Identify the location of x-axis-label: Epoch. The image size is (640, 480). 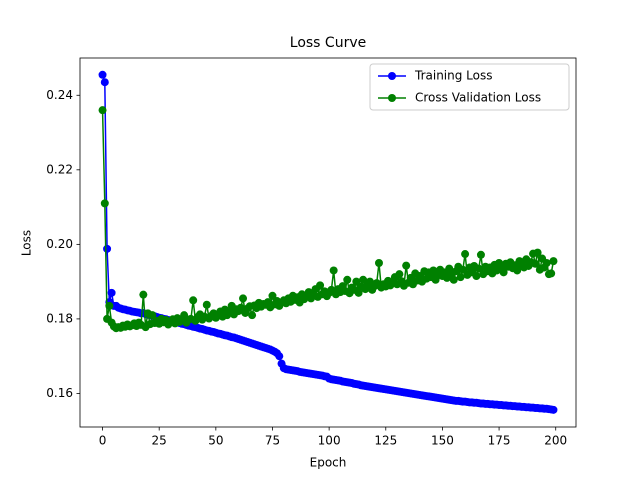
(328, 463).